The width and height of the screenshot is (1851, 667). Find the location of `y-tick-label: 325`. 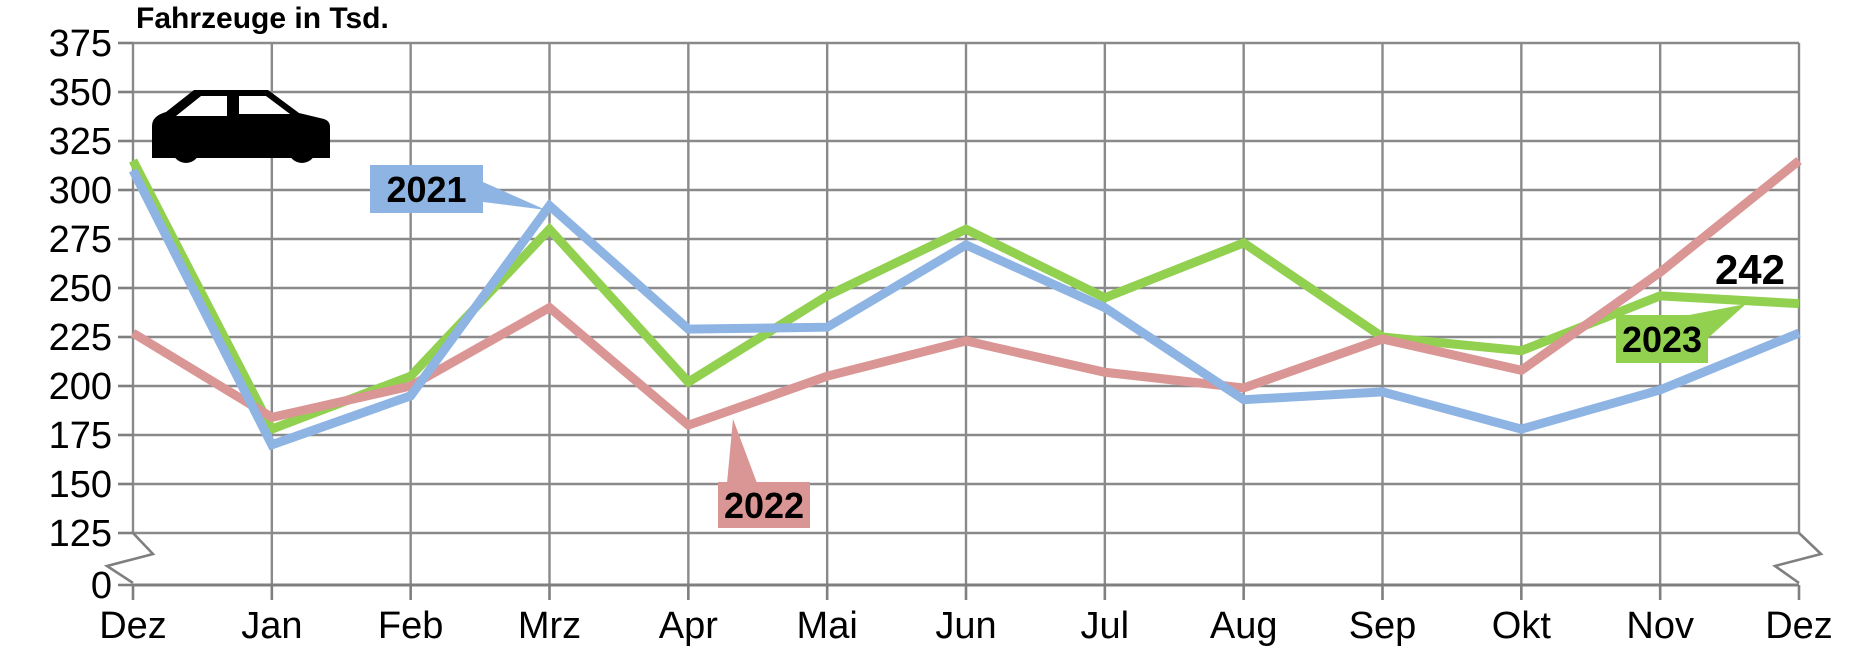

y-tick-label: 325 is located at coordinates (80, 142).